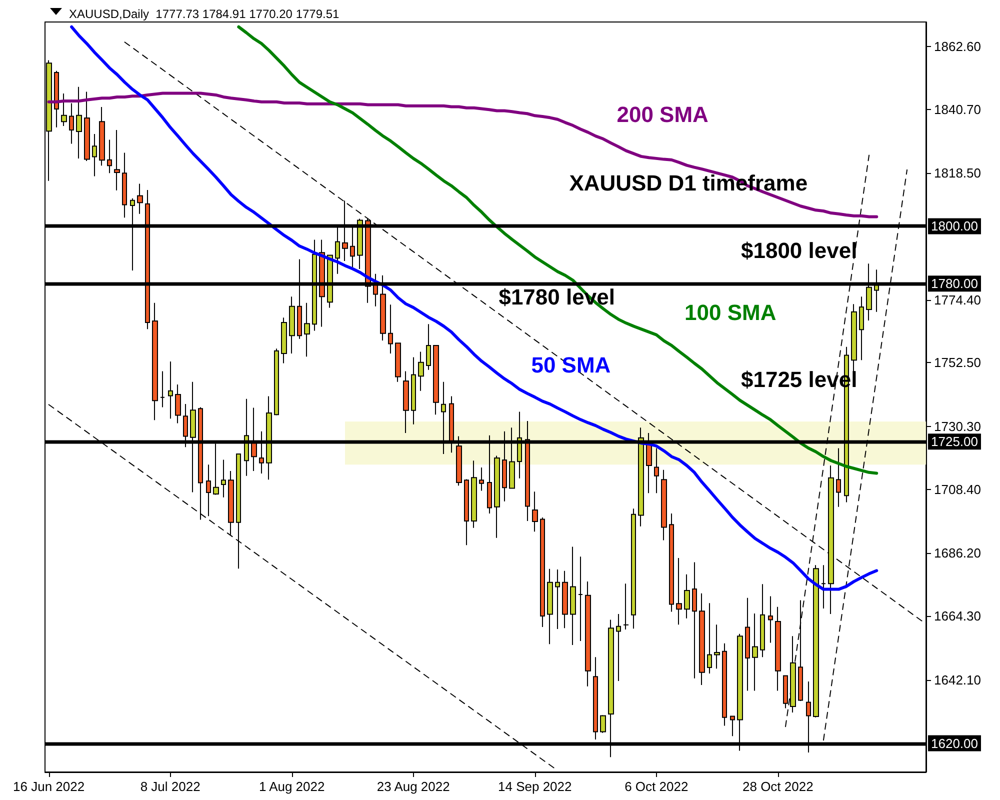 The height and width of the screenshot is (800, 1000). Describe the element at coordinates (954, 743) in the screenshot. I see `ref-line-label: 1620.00` at that location.